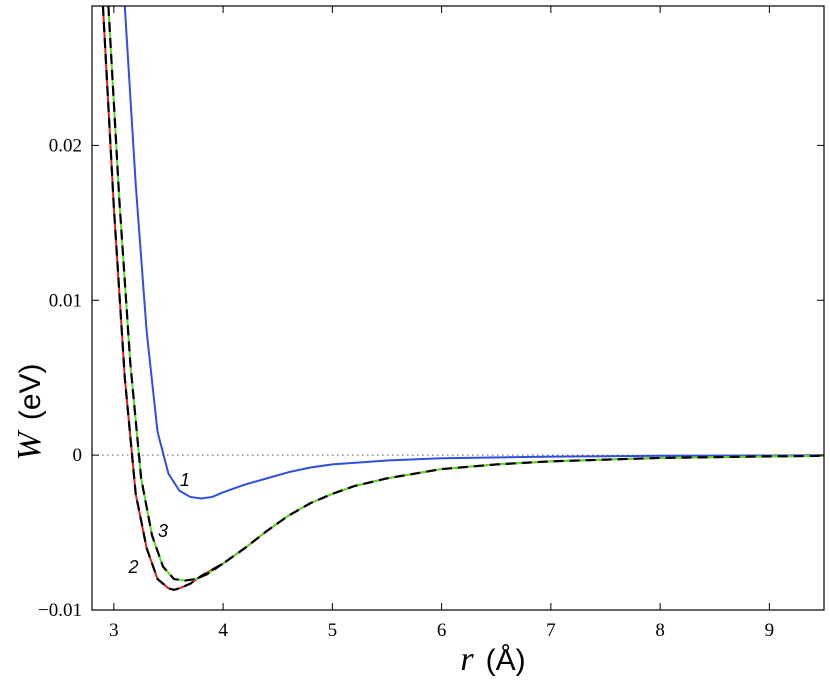 The height and width of the screenshot is (683, 830). Describe the element at coordinates (467, 659) in the screenshot. I see `x-axis-variable: r` at that location.